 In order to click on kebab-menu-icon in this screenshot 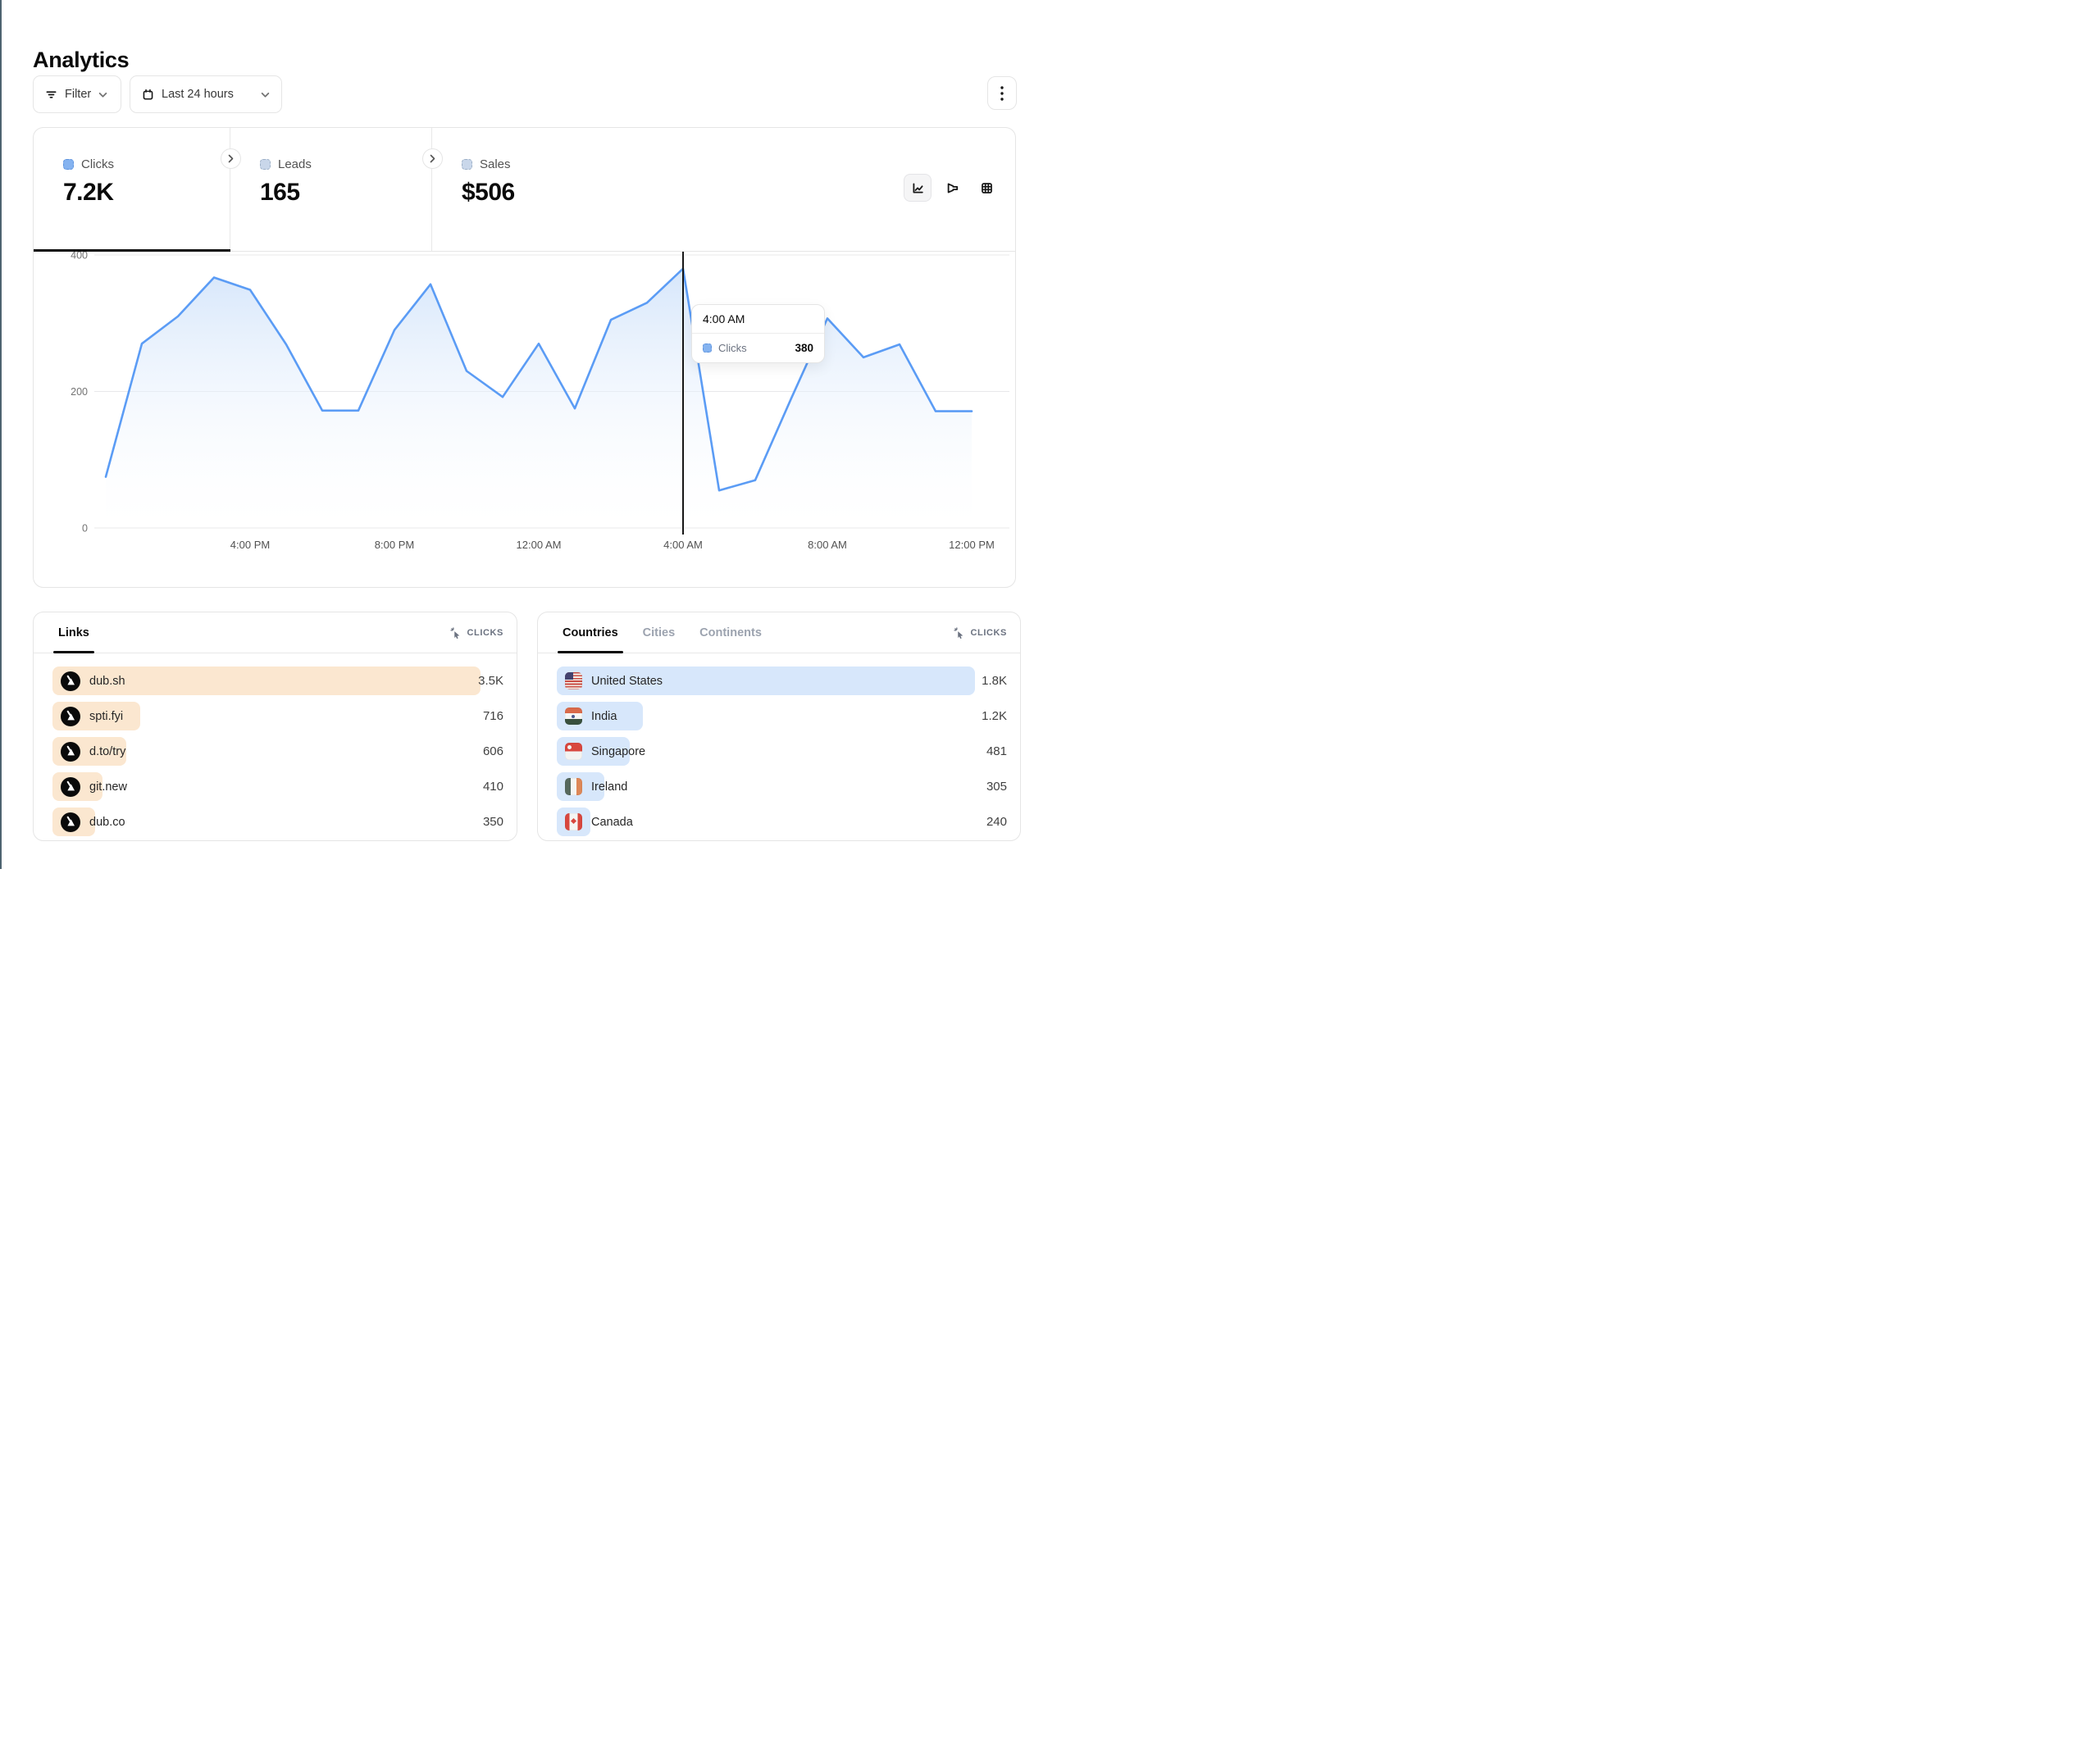, I will do `click(1002, 93)`.